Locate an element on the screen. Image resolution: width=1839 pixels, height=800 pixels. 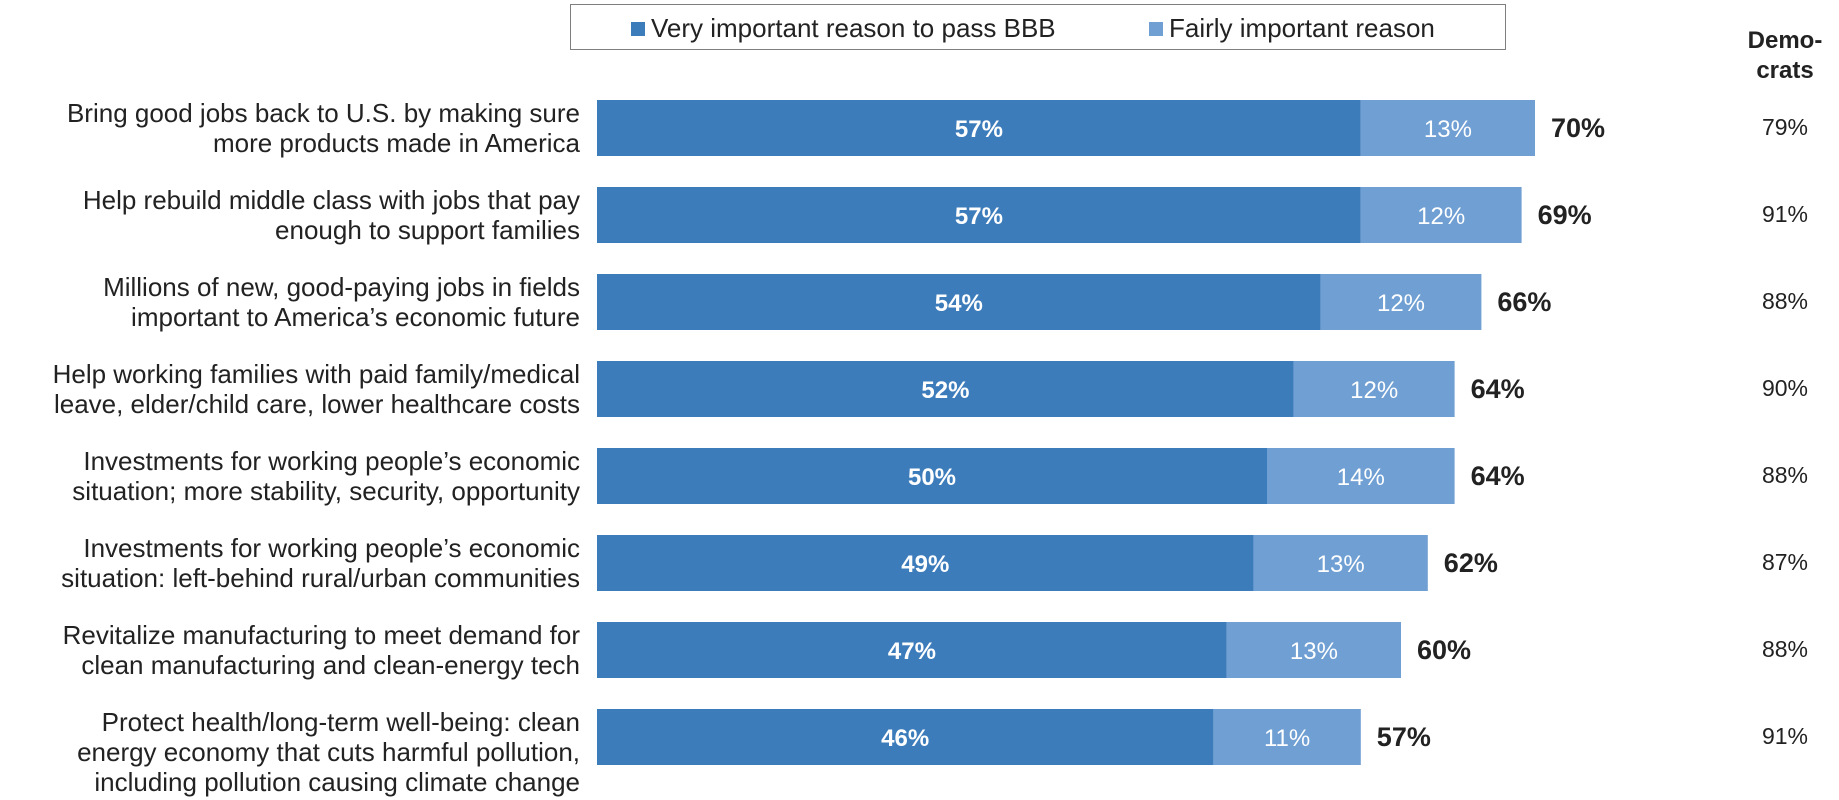
democrats-value: 87% is located at coordinates (1785, 562).